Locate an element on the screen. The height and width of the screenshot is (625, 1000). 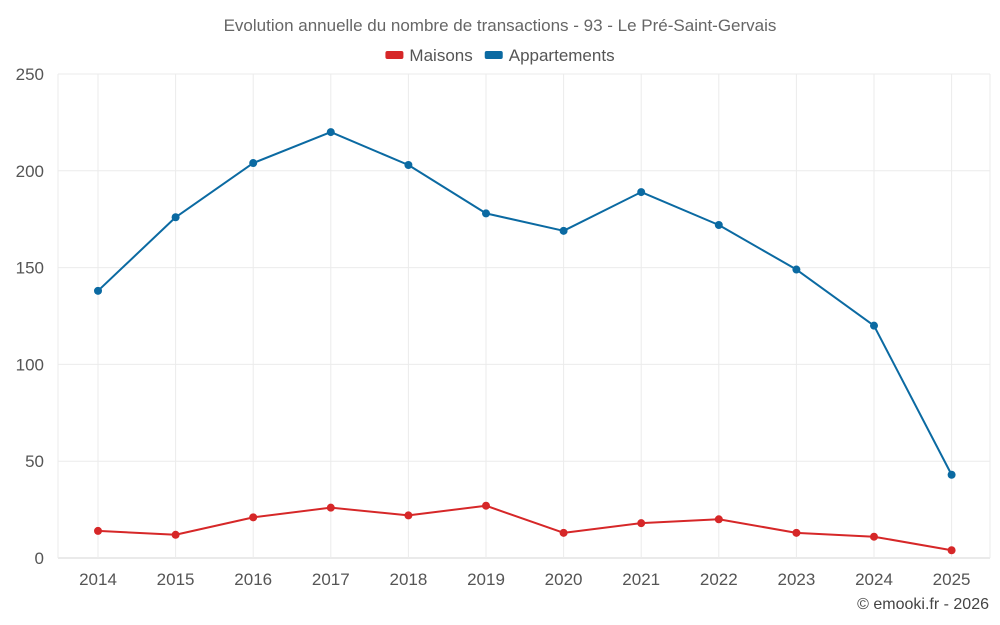
x-tick-label: 2015 is located at coordinates (176, 579).